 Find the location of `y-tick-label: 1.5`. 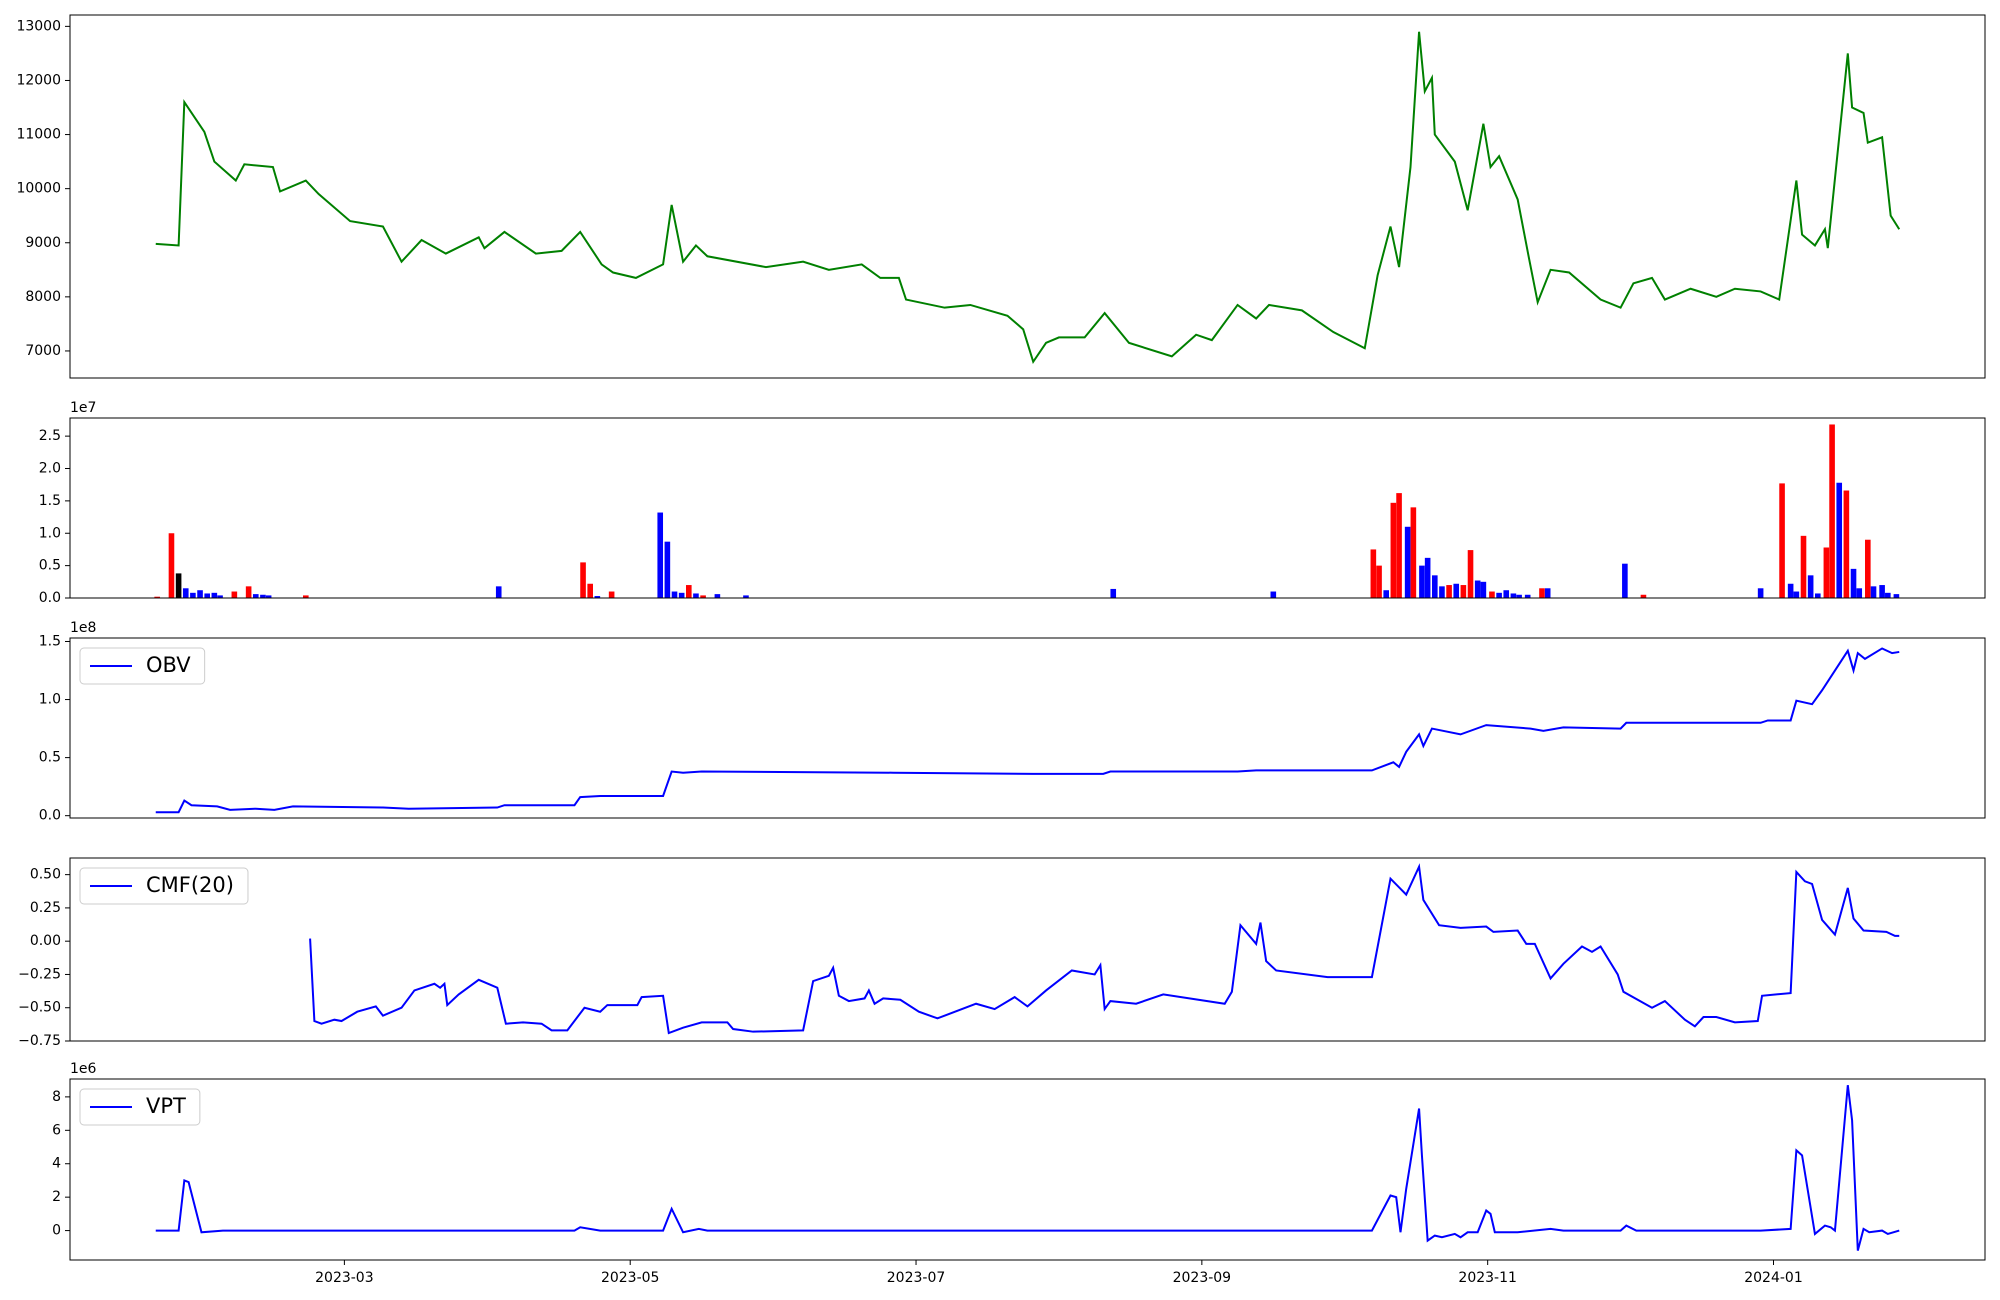

y-tick-label: 1.5 is located at coordinates (50, 501).